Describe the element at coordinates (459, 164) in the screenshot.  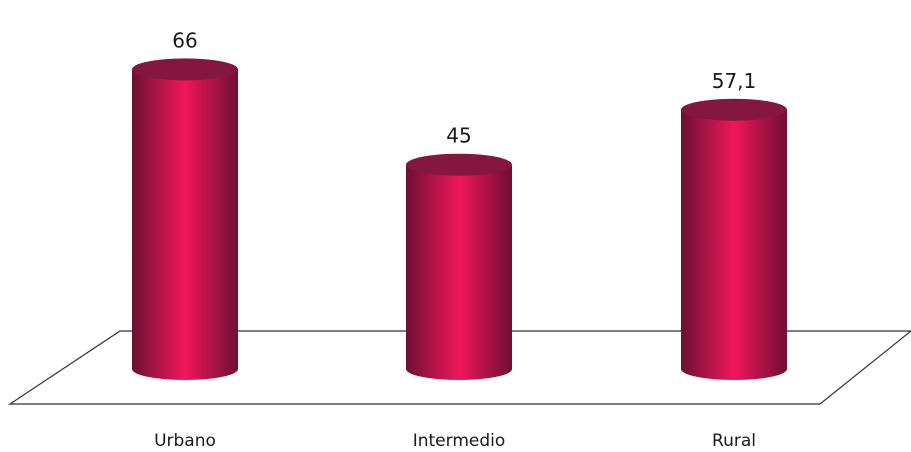
I see `bar-top-intermedio` at that location.